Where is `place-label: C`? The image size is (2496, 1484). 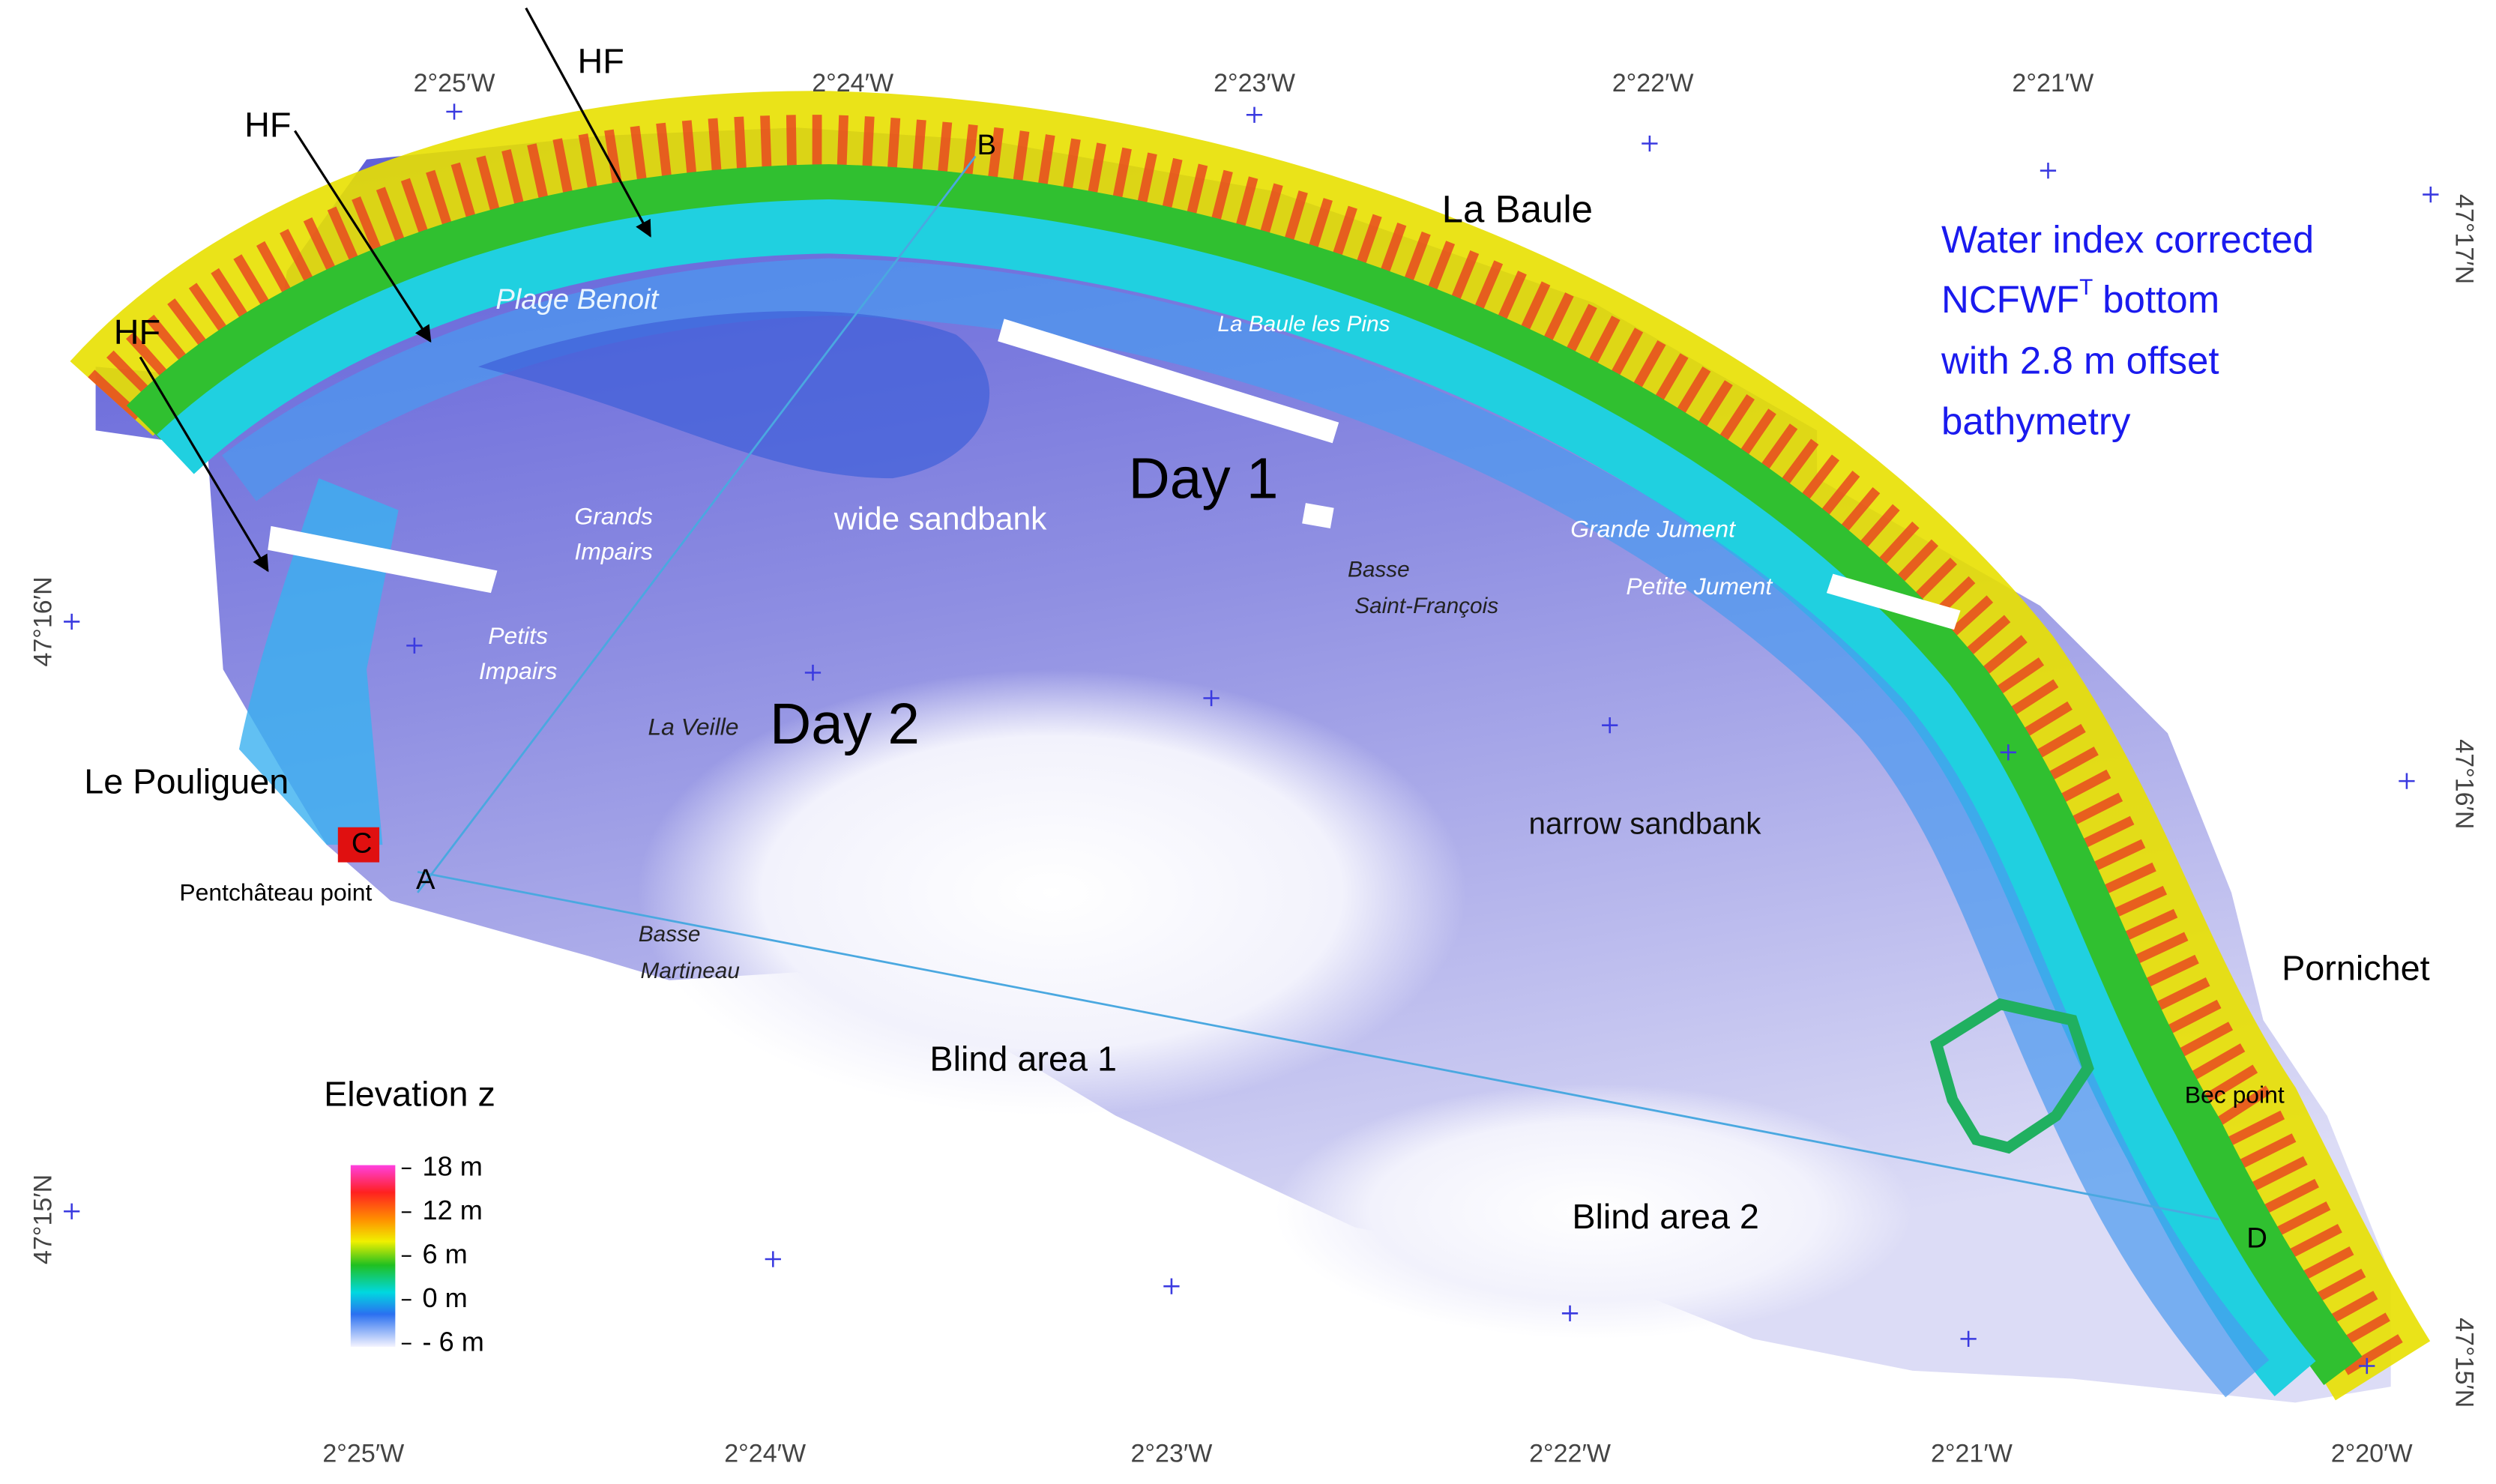 place-label: C is located at coordinates (362, 843).